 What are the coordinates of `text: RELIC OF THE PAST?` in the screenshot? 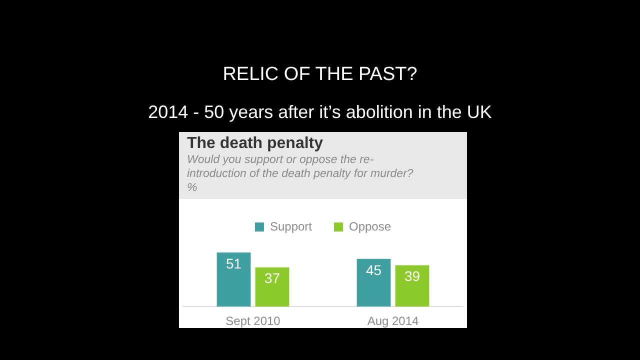 It's located at (320, 75).